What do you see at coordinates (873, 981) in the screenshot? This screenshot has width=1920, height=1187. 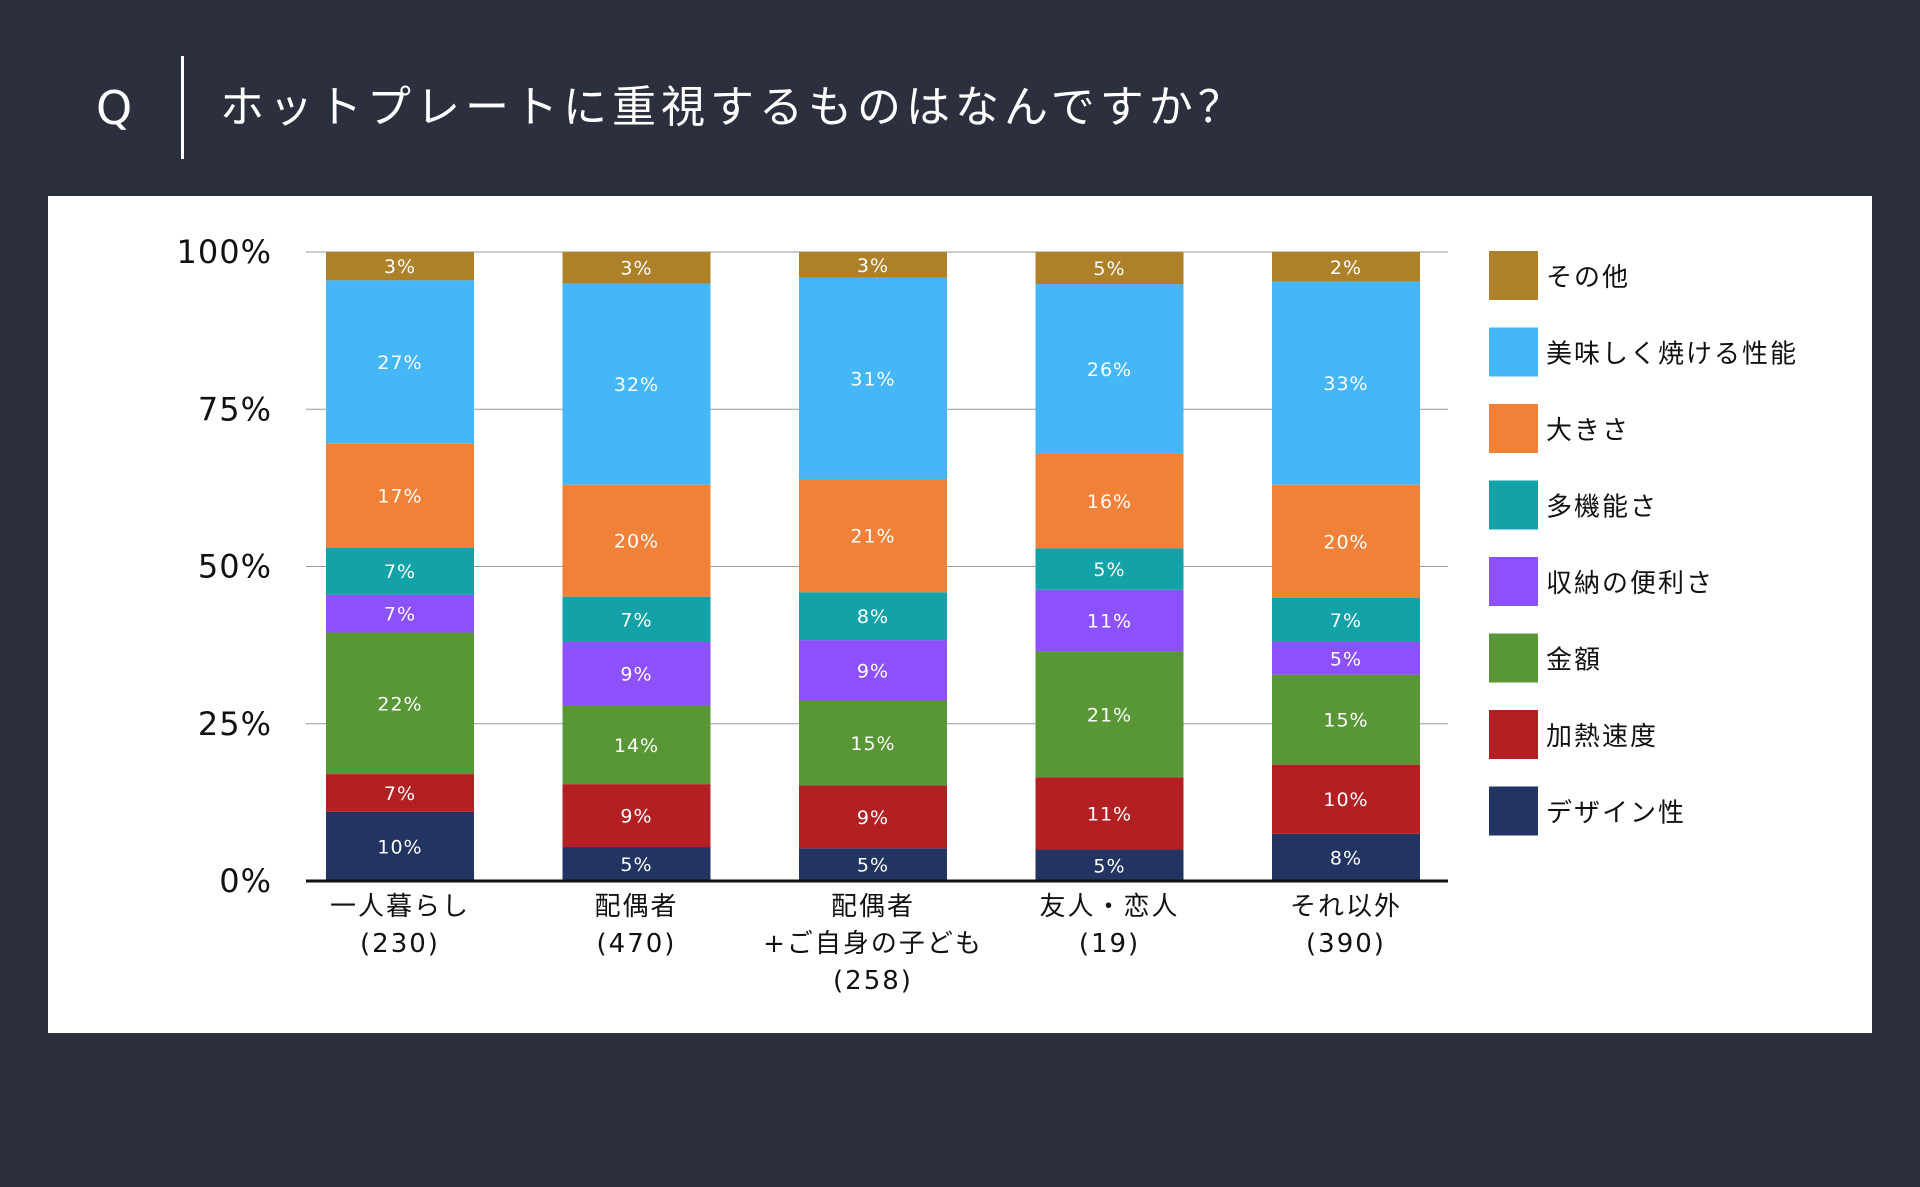 I see `x-tick-label: (258)` at bounding box center [873, 981].